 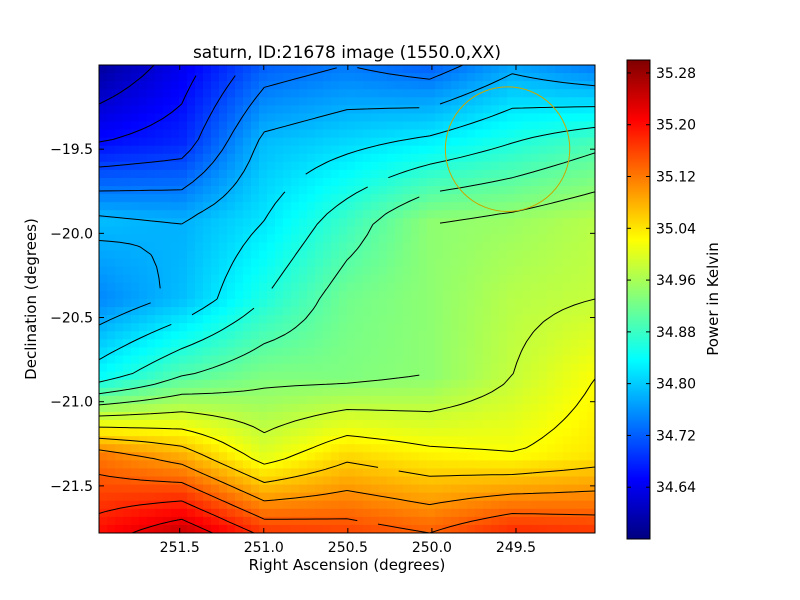 What do you see at coordinates (432, 548) in the screenshot?
I see `x-tick-label: 250.0` at bounding box center [432, 548].